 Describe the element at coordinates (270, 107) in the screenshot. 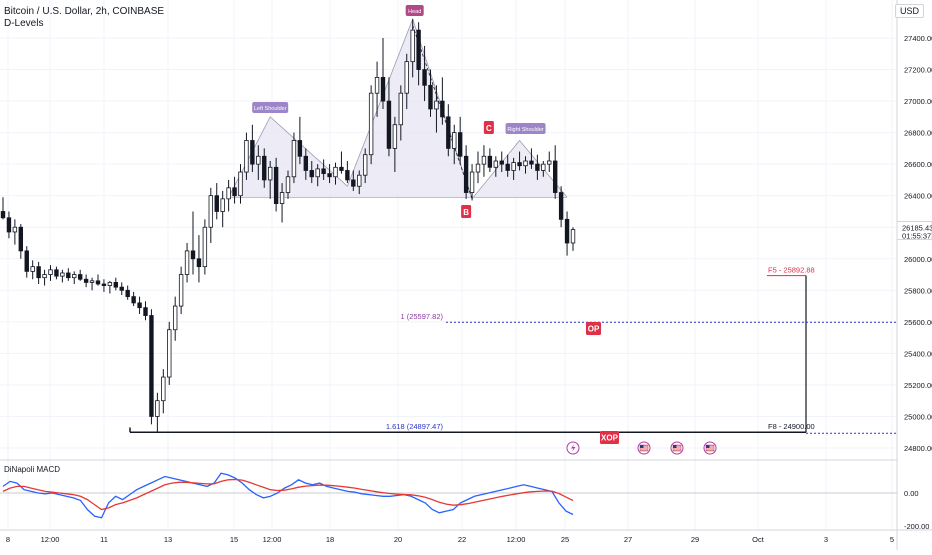

I see `left-shoulder-tag-bg` at that location.